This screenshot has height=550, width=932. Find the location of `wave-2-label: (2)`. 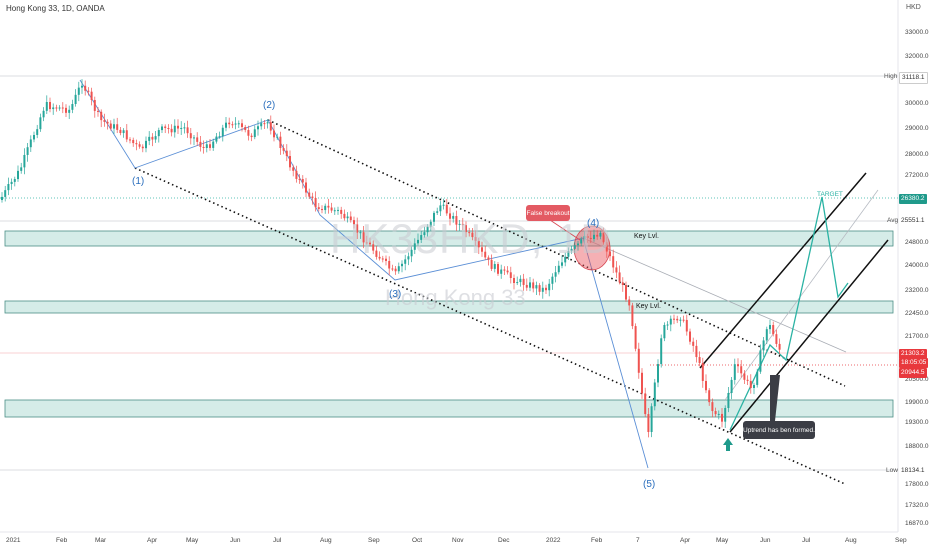

wave-2-label: (2) is located at coordinates (269, 105).